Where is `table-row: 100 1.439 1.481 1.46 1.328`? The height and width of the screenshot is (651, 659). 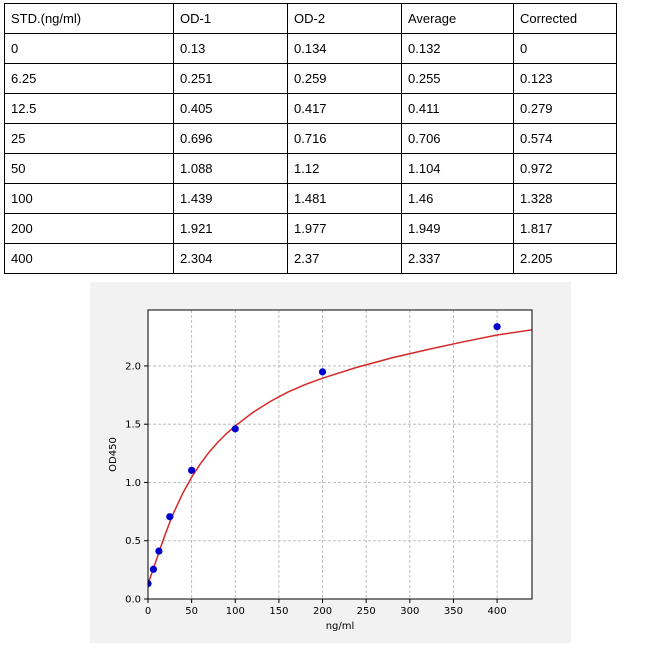
table-row: 100 1.439 1.481 1.46 1.328 is located at coordinates (310, 198).